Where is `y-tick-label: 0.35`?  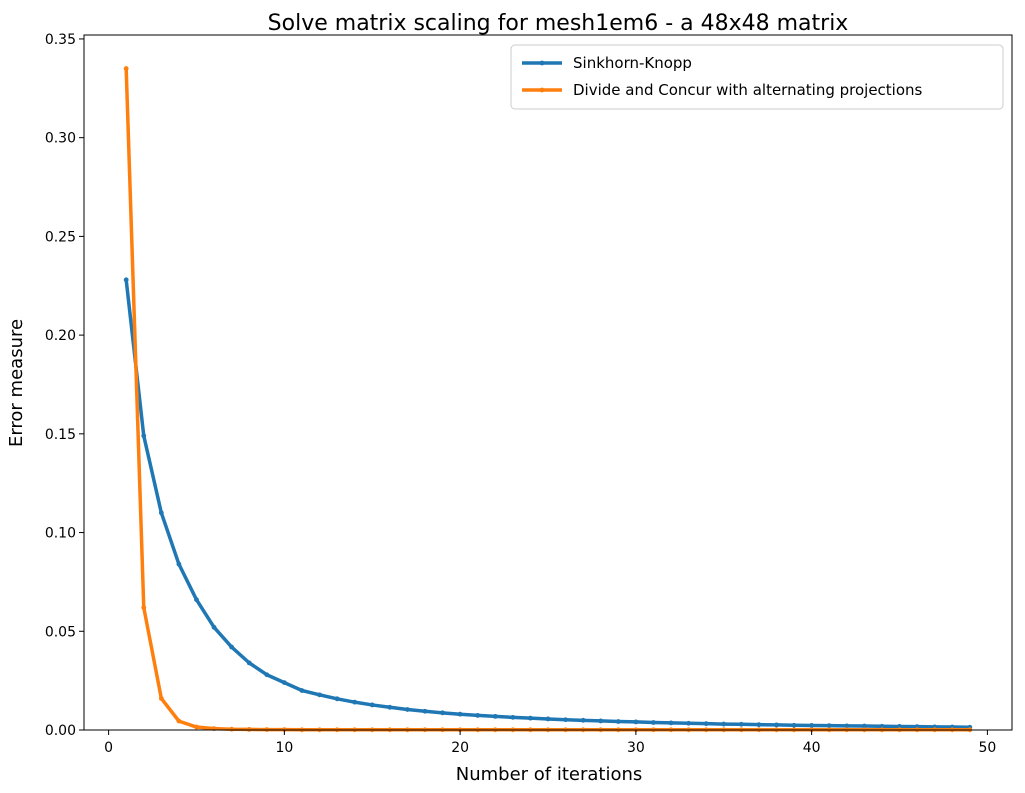
y-tick-label: 0.35 is located at coordinates (60, 40).